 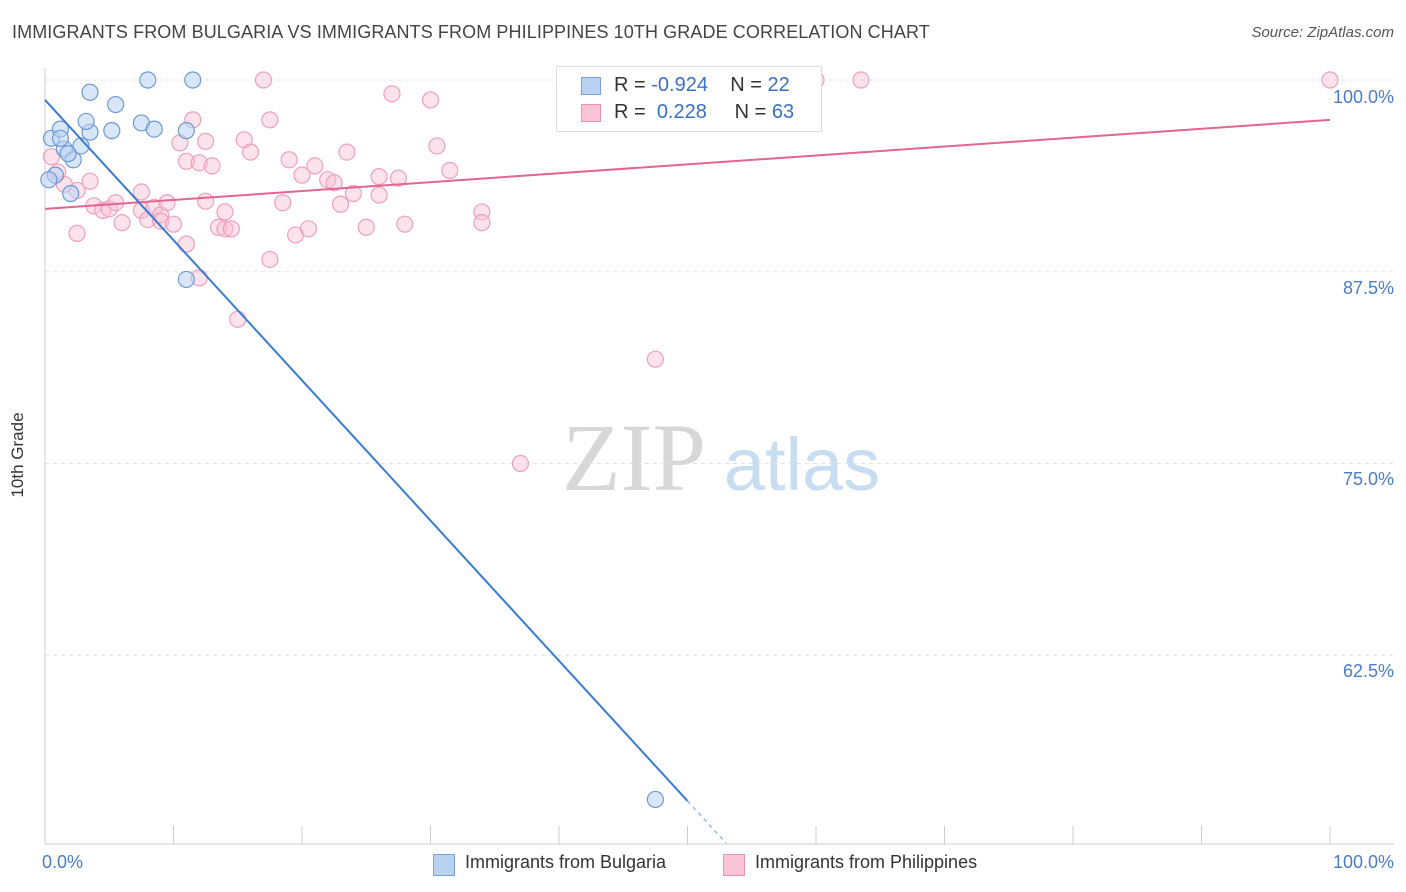 What do you see at coordinates (1363, 862) in the screenshot?
I see `x-tick-100: 100.0%` at bounding box center [1363, 862].